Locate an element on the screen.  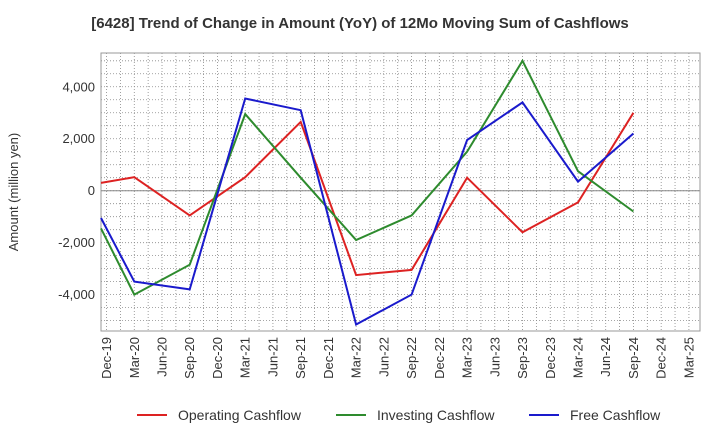
x-tick-label: Jun-20 is located at coordinates (162, 357).